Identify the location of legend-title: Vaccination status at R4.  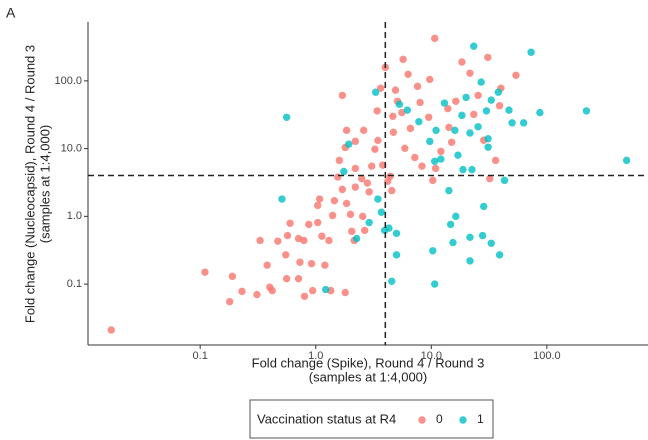
(326, 418).